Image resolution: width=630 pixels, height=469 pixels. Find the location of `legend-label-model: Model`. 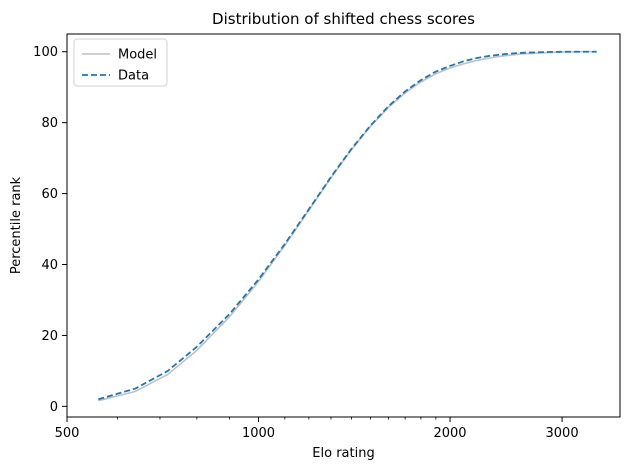

legend-label-model: Model is located at coordinates (137, 55).